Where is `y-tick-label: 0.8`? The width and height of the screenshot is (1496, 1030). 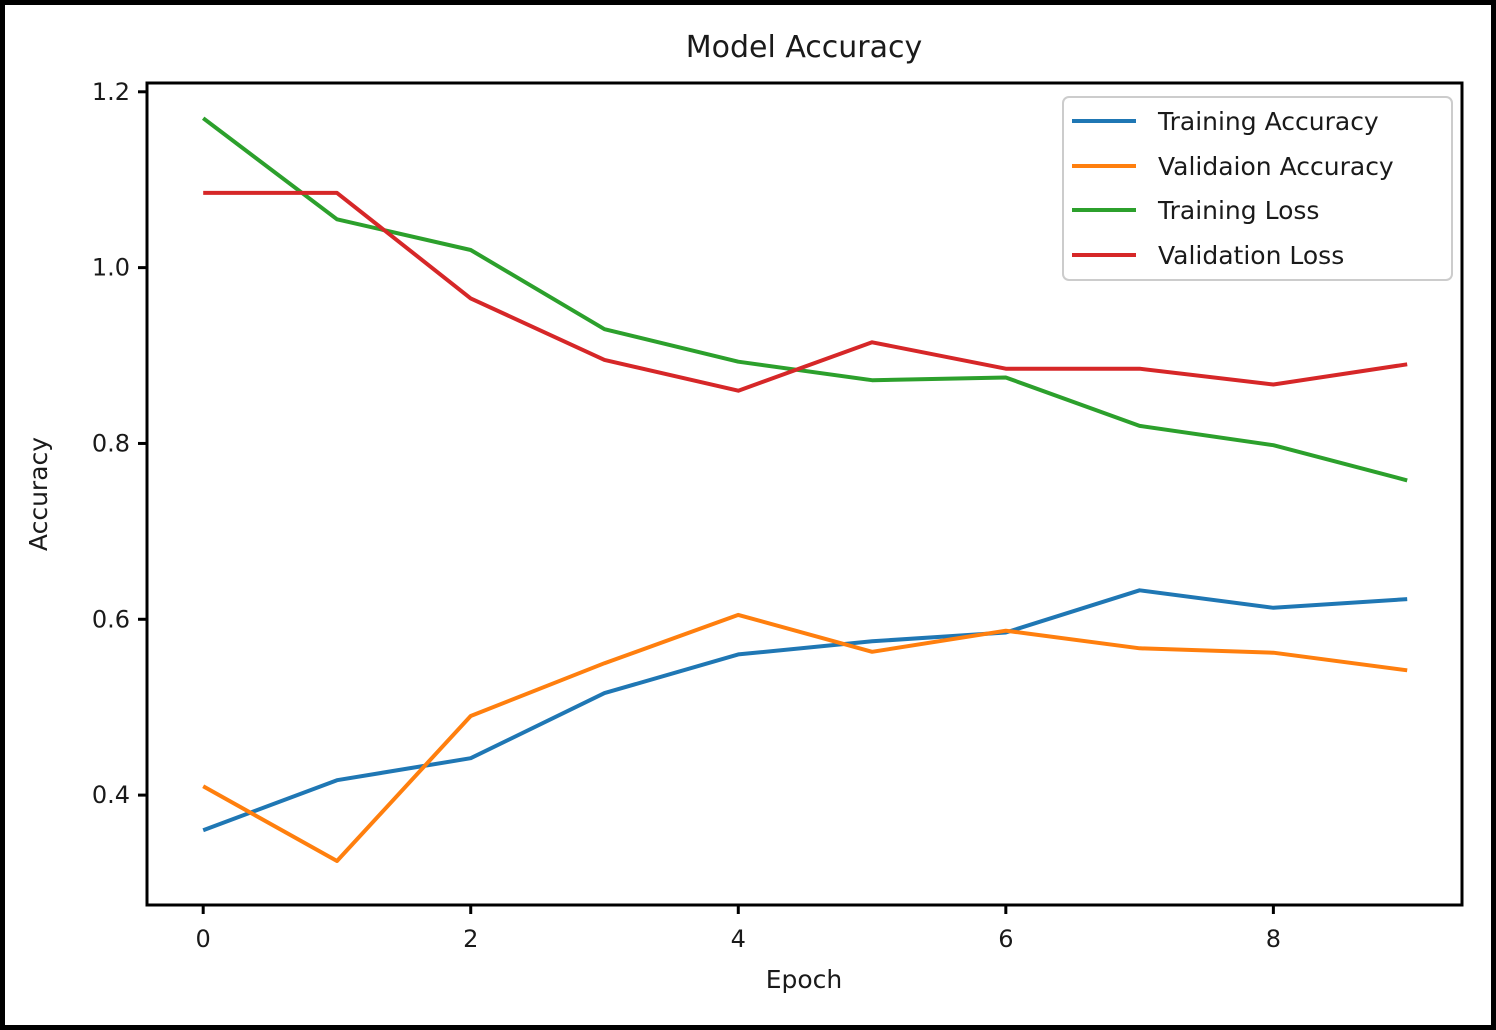
y-tick-label: 0.8 is located at coordinates (111, 443).